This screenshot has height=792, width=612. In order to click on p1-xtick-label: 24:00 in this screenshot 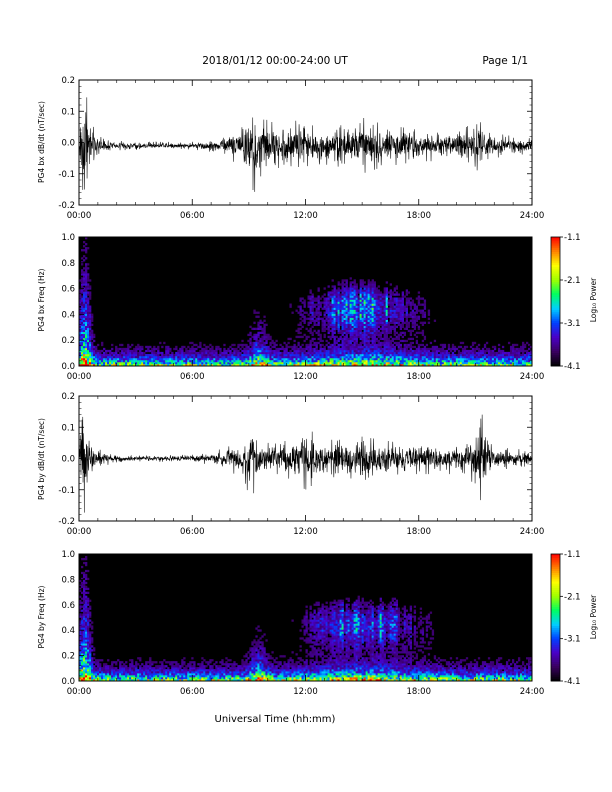, I will do `click(532, 377)`.